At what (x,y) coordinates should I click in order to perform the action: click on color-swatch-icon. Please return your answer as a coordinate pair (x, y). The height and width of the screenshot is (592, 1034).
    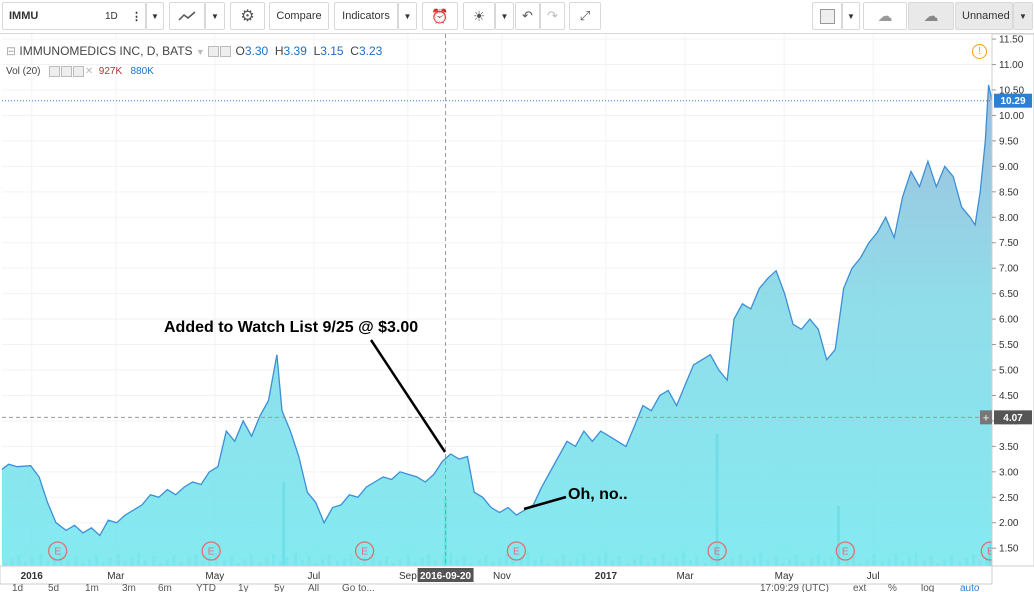
    Looking at the image, I should click on (827, 16).